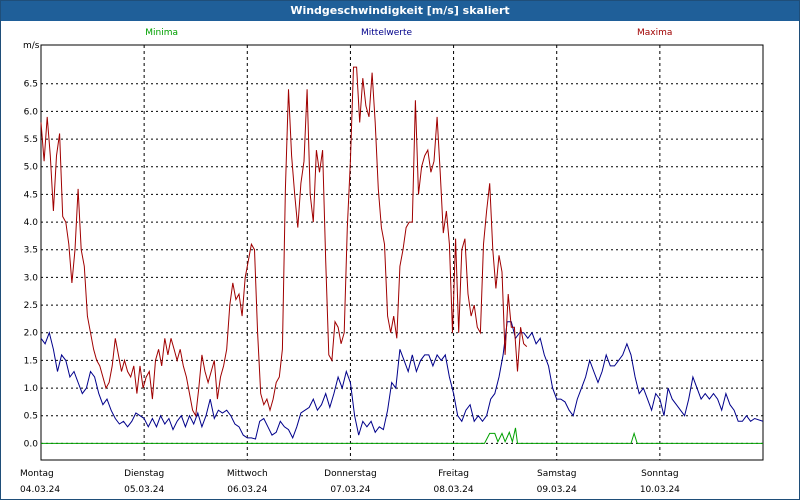 The width and height of the screenshot is (800, 500). I want to click on x-tick-date: 04.03.24, so click(40, 490).